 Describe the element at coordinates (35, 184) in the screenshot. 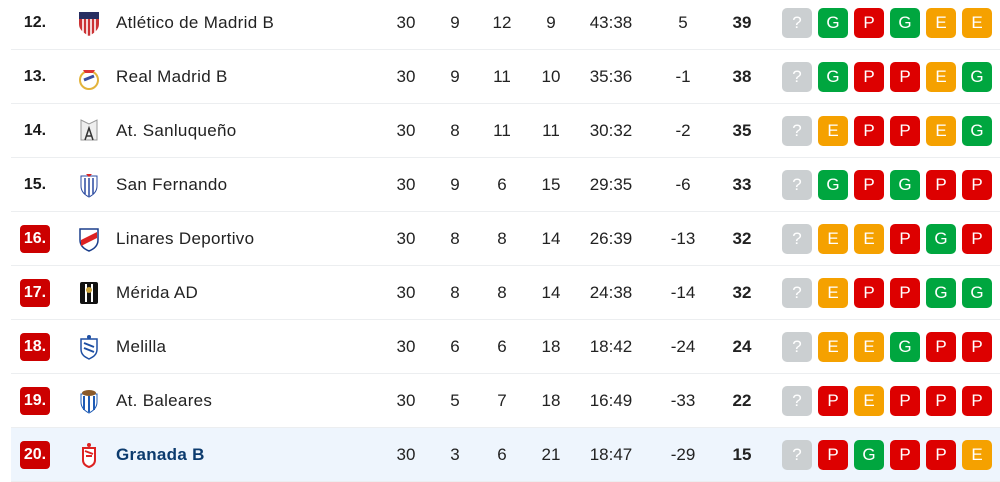

I see `rank: 15.` at that location.